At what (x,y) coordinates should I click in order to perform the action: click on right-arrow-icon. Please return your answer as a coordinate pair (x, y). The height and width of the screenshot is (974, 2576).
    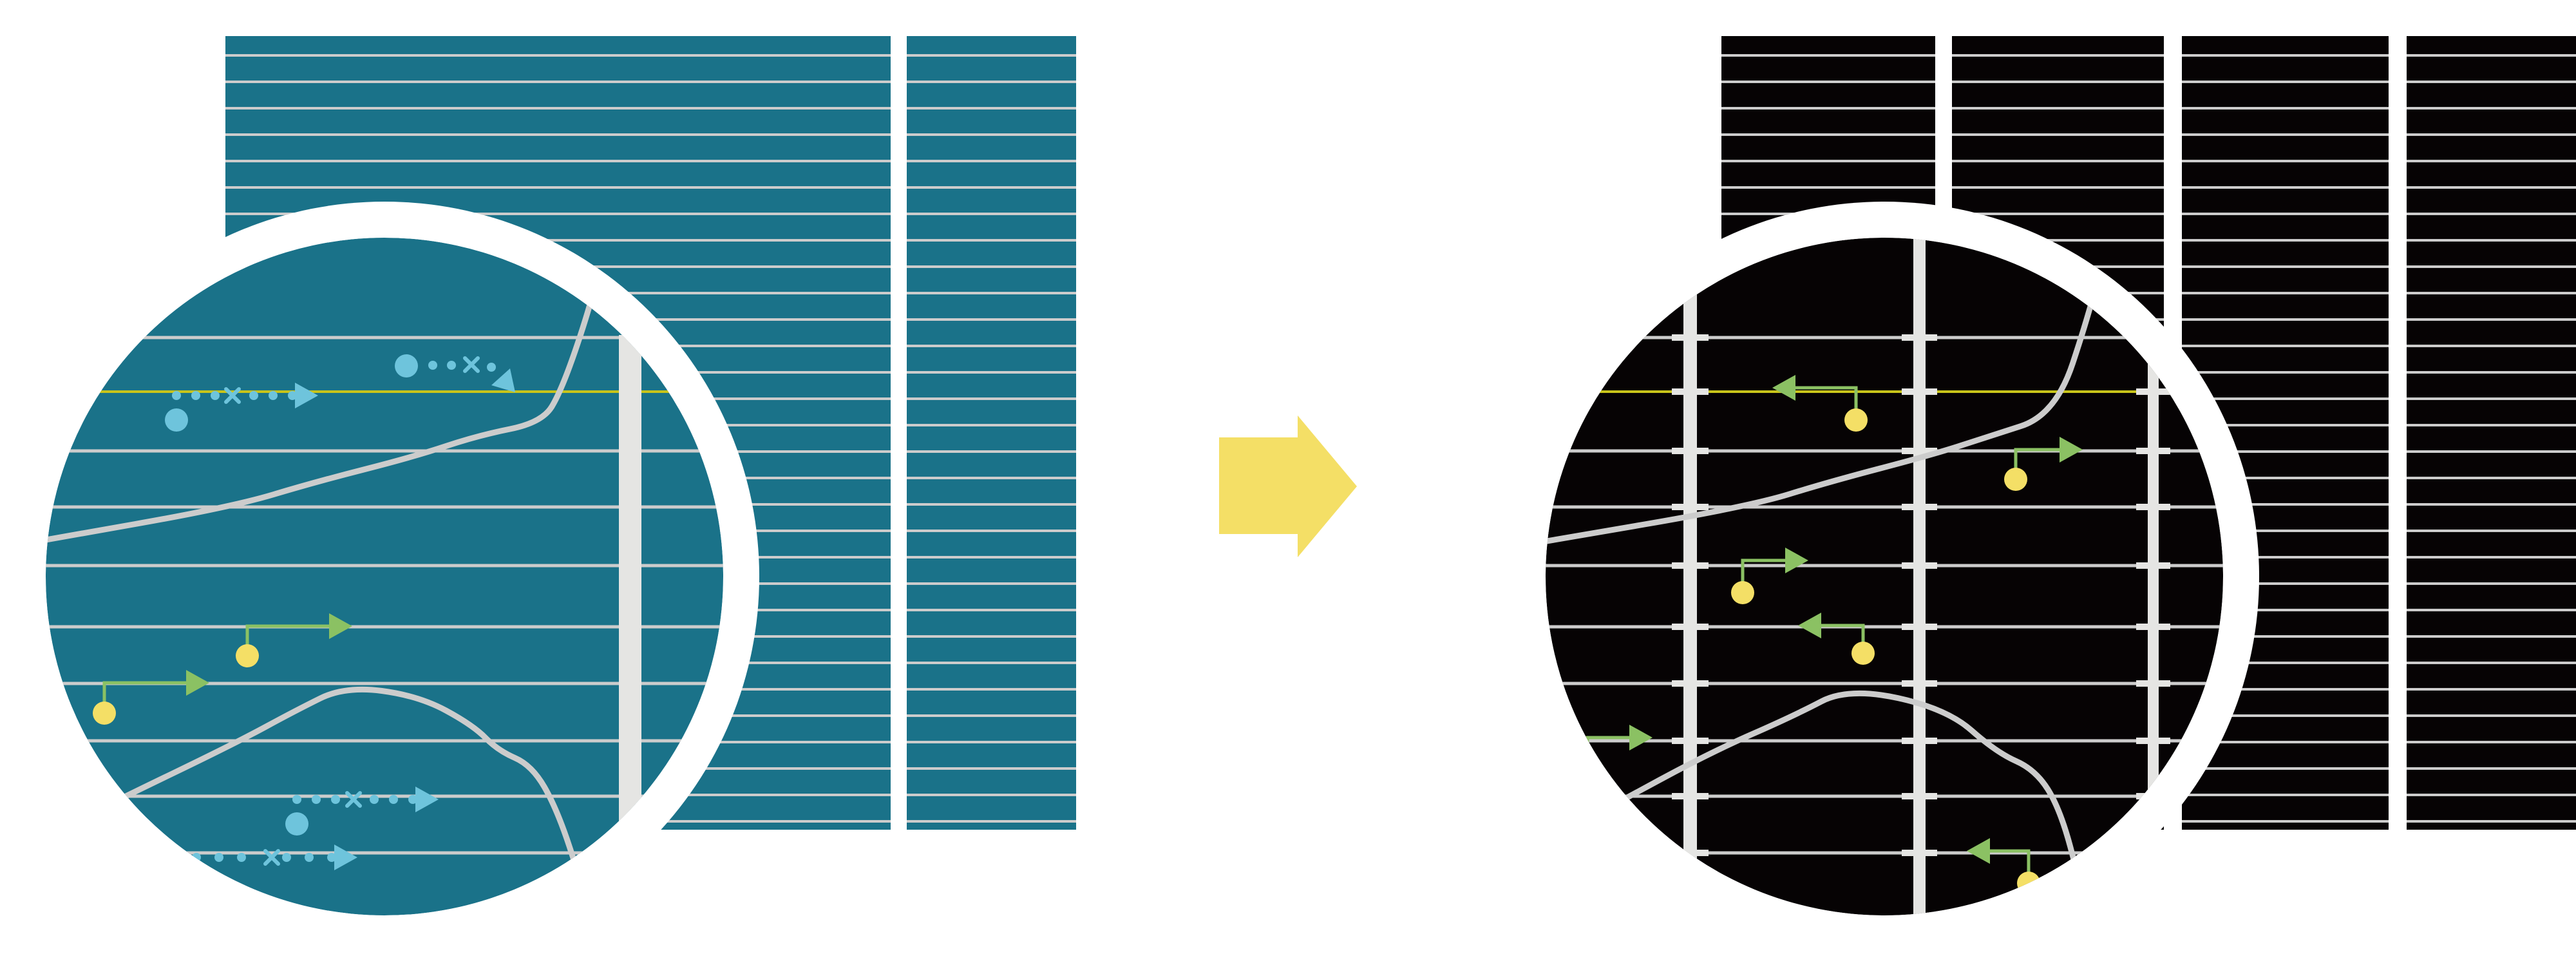
    Looking at the image, I should click on (1288, 486).